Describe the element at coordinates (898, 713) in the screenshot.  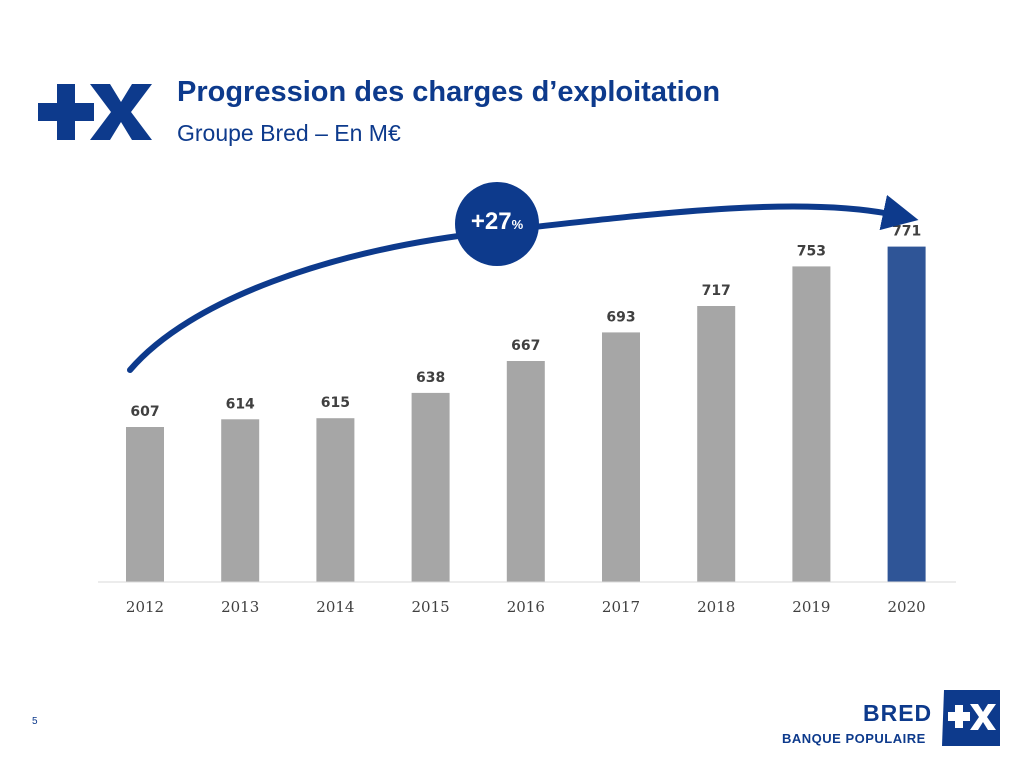
I see `brand-name: BRED` at that location.